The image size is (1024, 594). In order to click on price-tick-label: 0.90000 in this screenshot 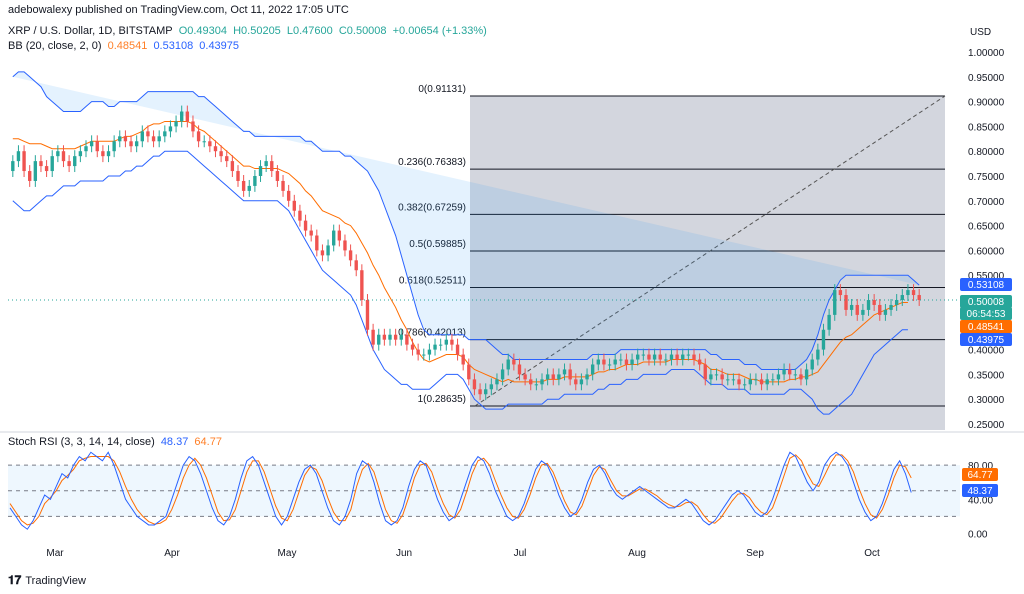, I will do `click(986, 103)`.